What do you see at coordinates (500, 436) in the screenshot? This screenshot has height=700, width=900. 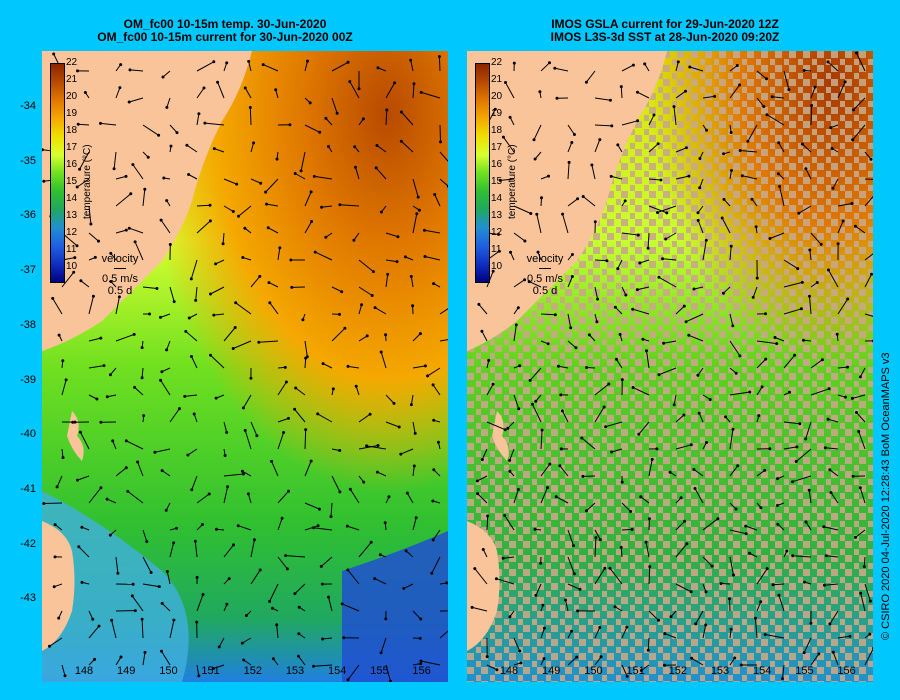 I see `flinders-island` at bounding box center [500, 436].